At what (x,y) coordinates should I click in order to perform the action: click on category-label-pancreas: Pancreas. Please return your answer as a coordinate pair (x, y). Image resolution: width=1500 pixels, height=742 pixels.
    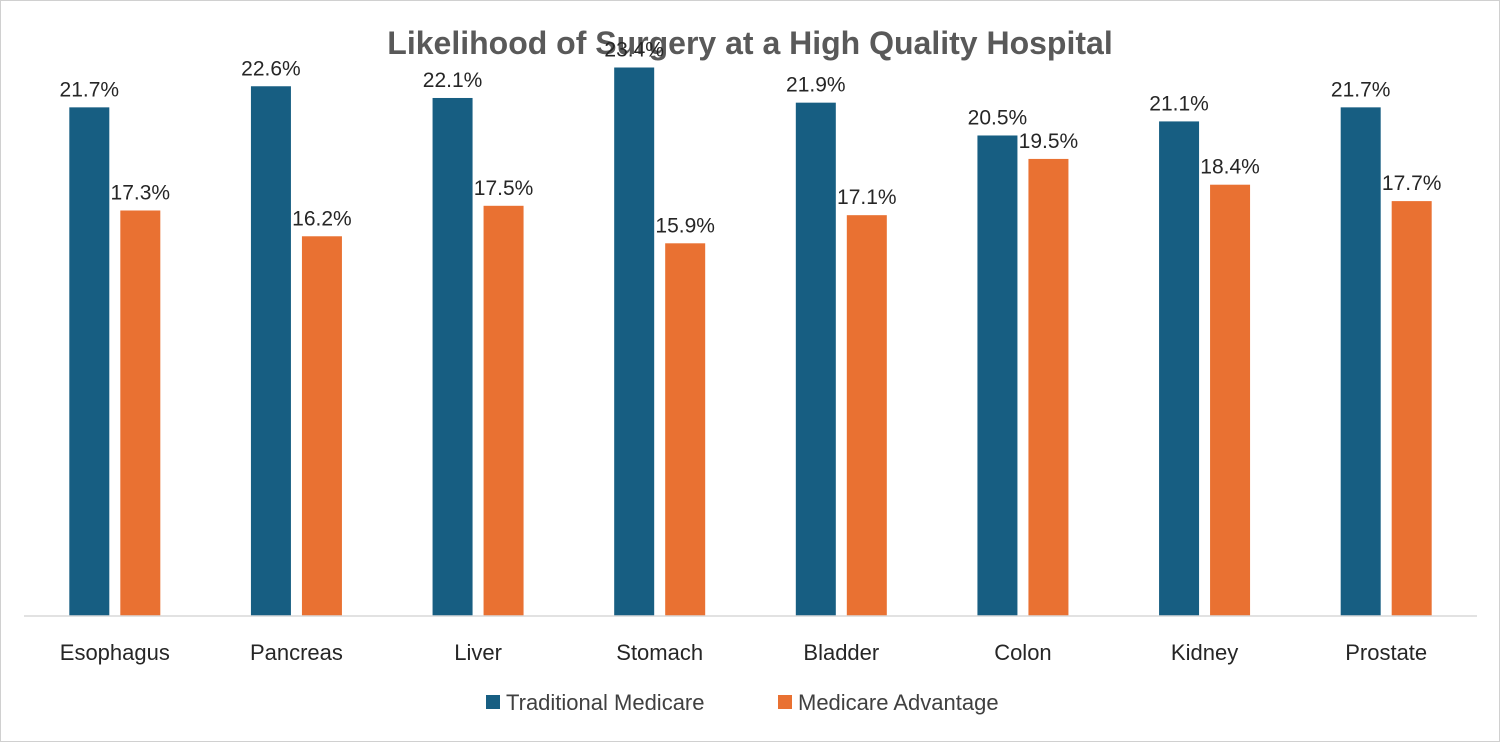
    Looking at the image, I should click on (296, 652).